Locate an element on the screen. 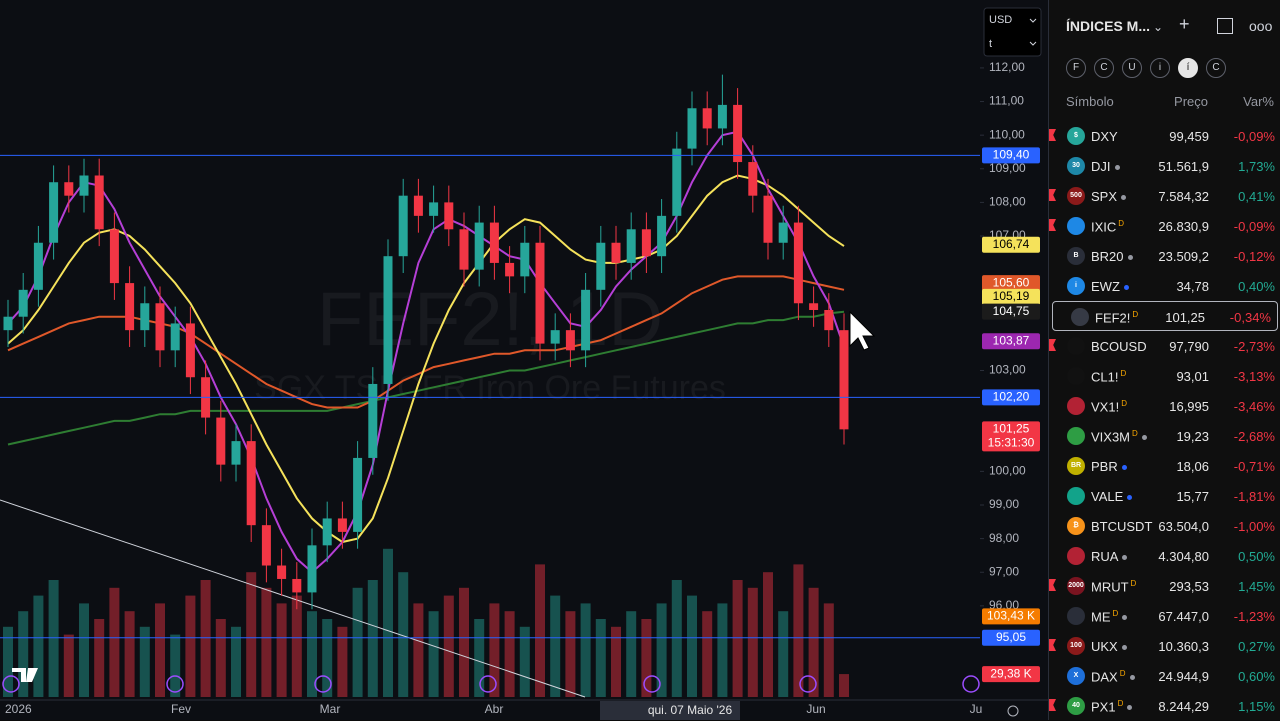 The height and width of the screenshot is (721, 1280). column-header: Var% is located at coordinates (1258, 101).